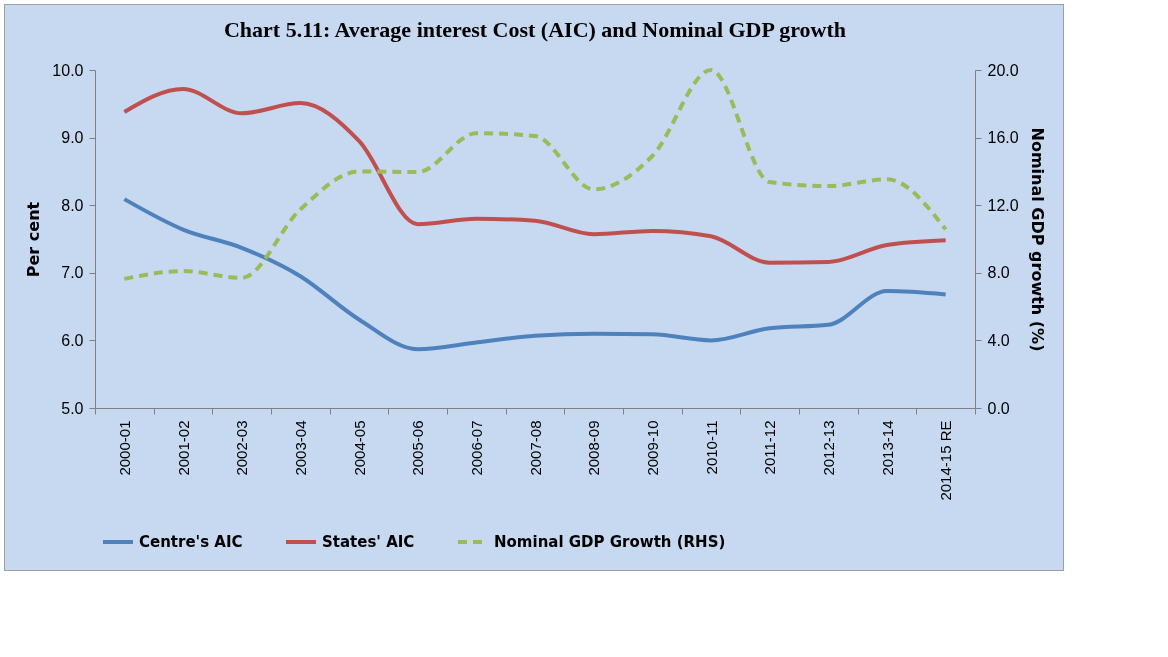 The image size is (1168, 657). What do you see at coordinates (72, 273) in the screenshot?
I see `y-tick-label: 7.0` at bounding box center [72, 273].